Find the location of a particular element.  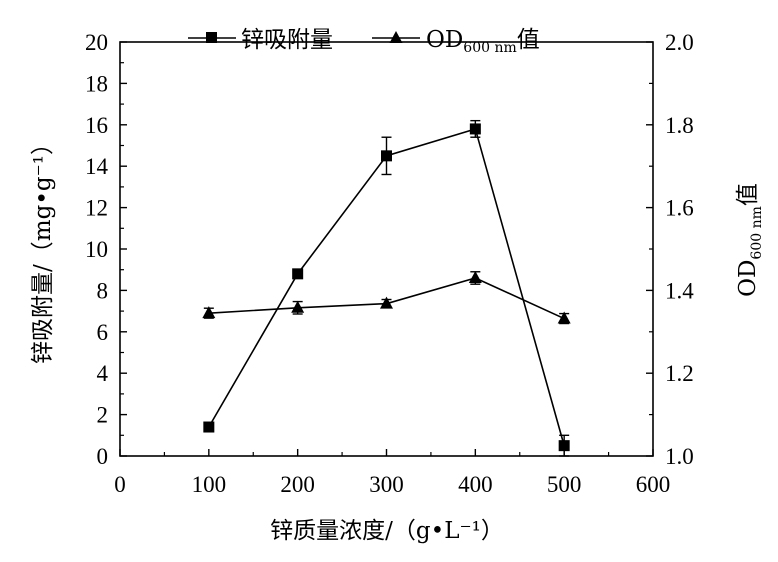

legend-label-od600-main: OD is located at coordinates (444, 40).